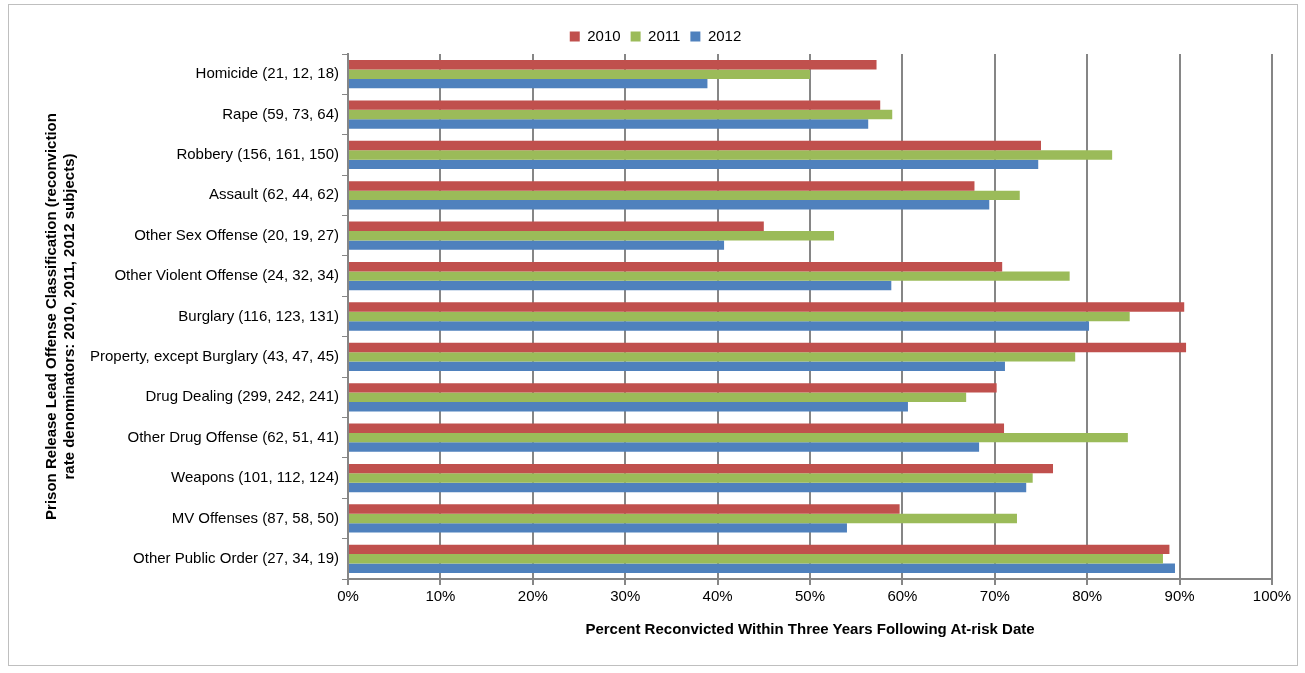 The width and height of the screenshot is (1305, 673). I want to click on x-tick-label: 90%, so click(1179, 596).